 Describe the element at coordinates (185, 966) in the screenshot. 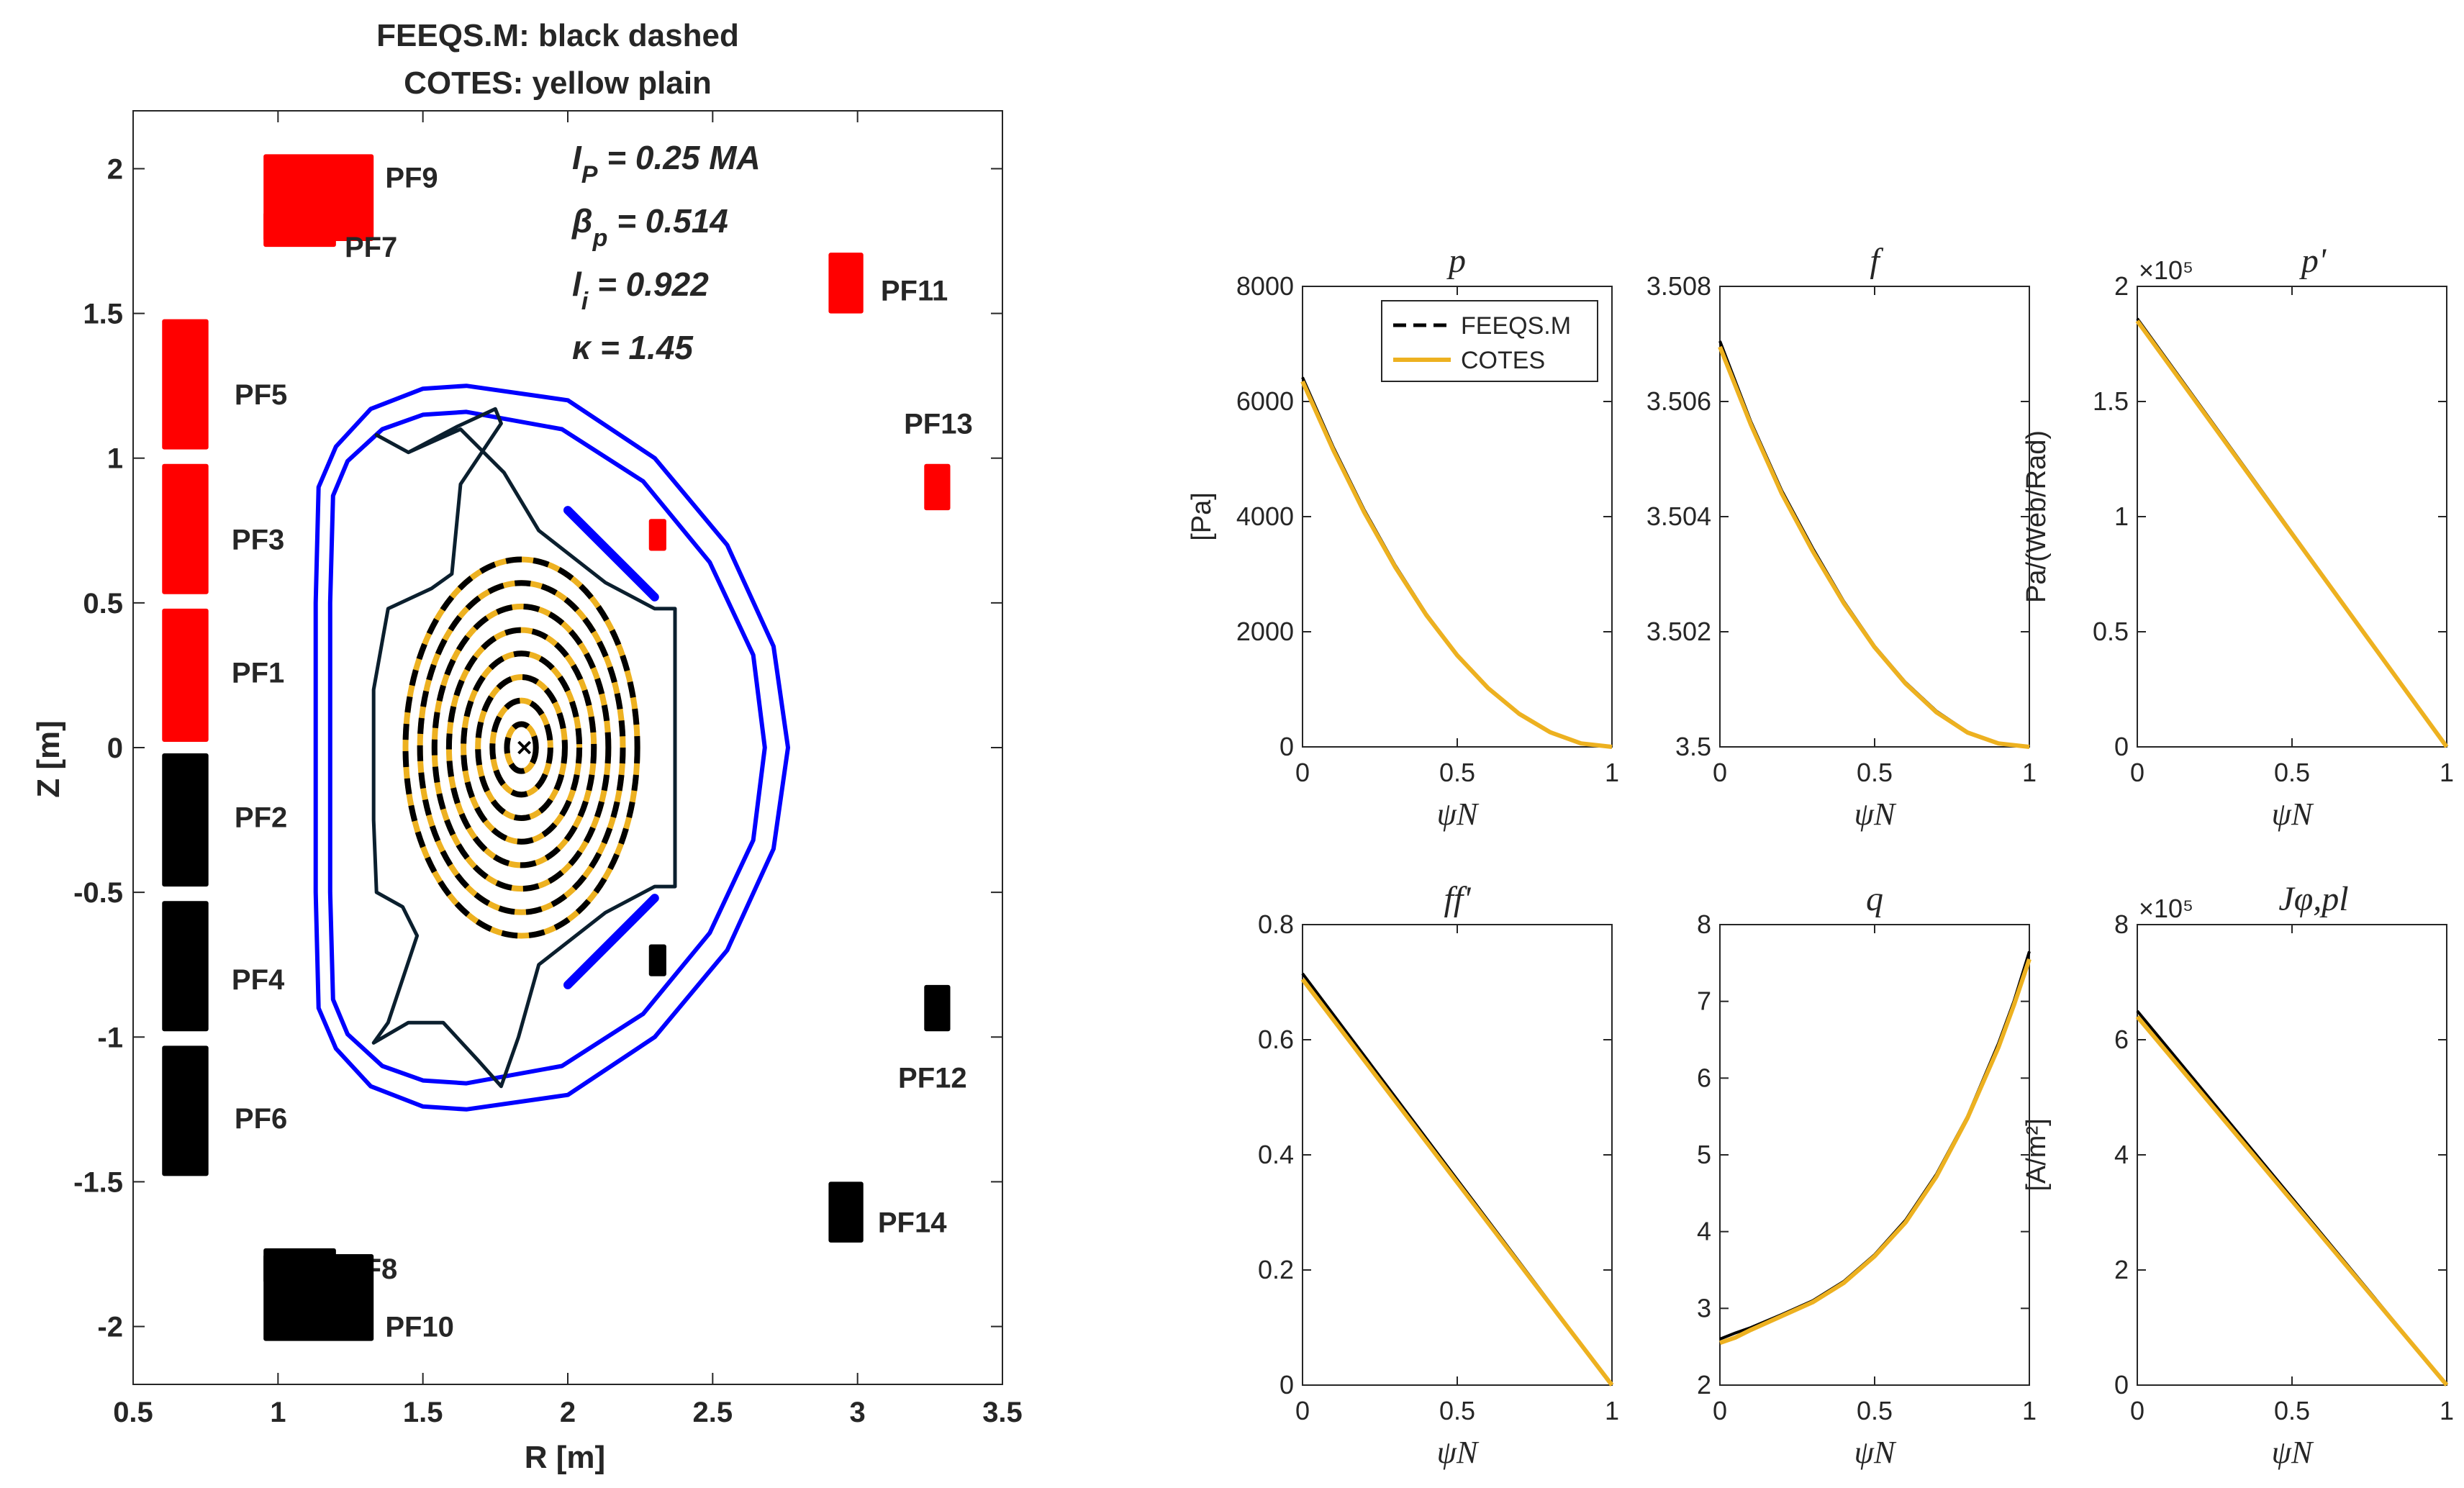

I see `coil-pf4` at that location.